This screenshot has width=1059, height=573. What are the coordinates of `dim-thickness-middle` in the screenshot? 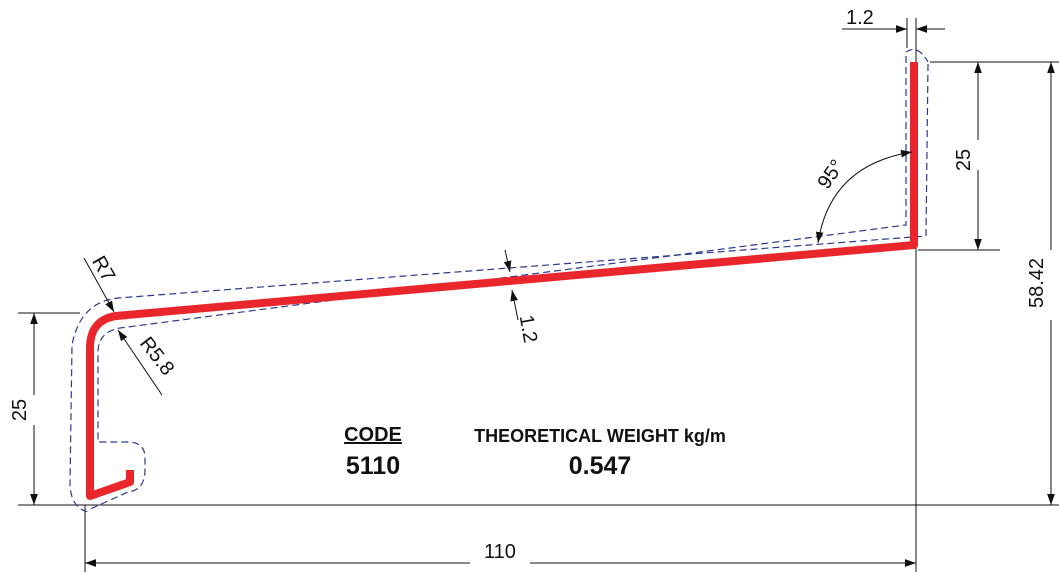 It's located at (511, 285).